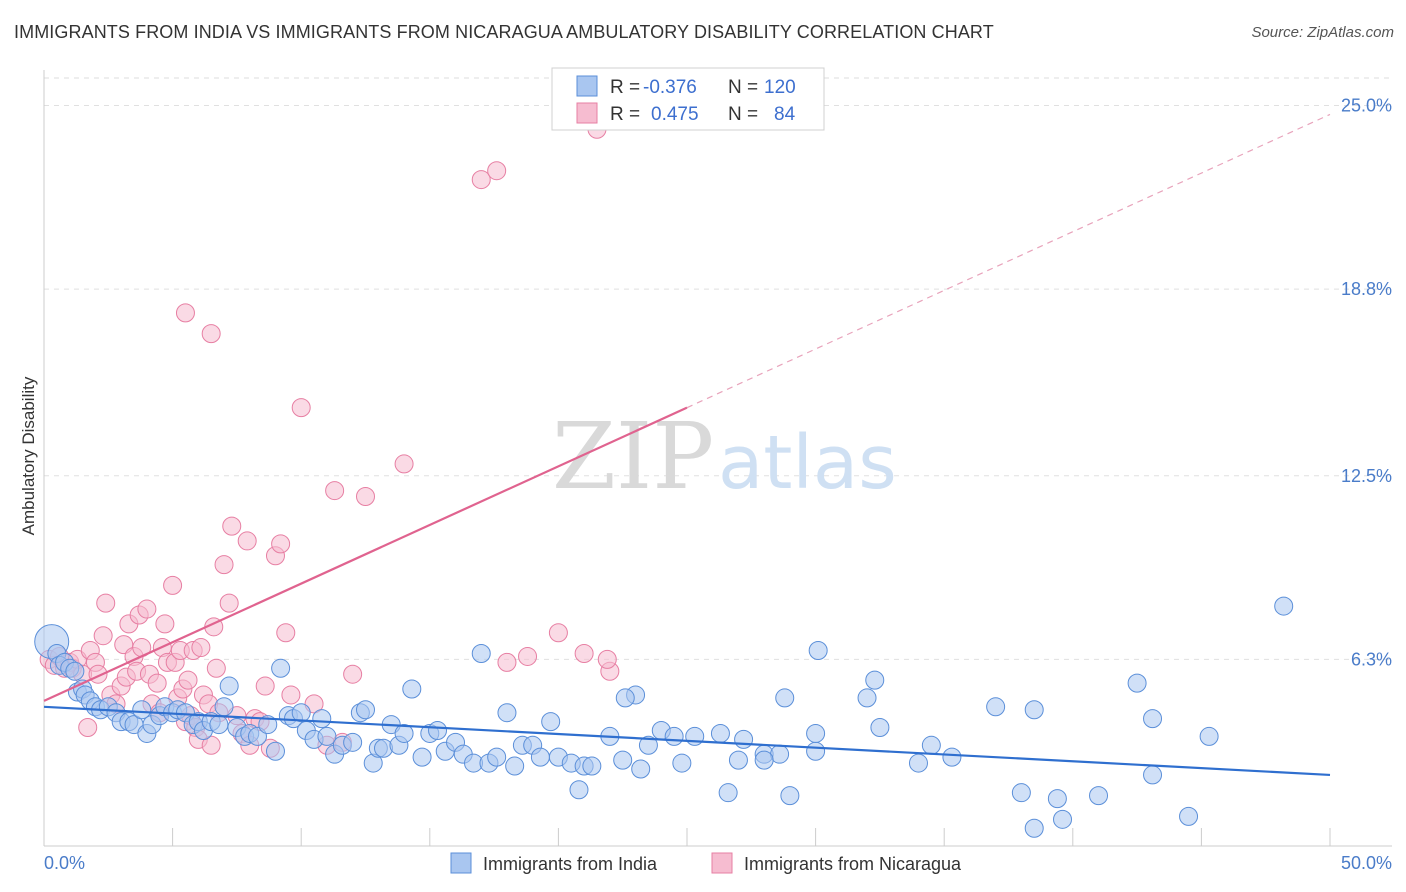  What do you see at coordinates (675, 114) in the screenshot?
I see `legend-nicaragua-r-value: 0.475` at bounding box center [675, 114].